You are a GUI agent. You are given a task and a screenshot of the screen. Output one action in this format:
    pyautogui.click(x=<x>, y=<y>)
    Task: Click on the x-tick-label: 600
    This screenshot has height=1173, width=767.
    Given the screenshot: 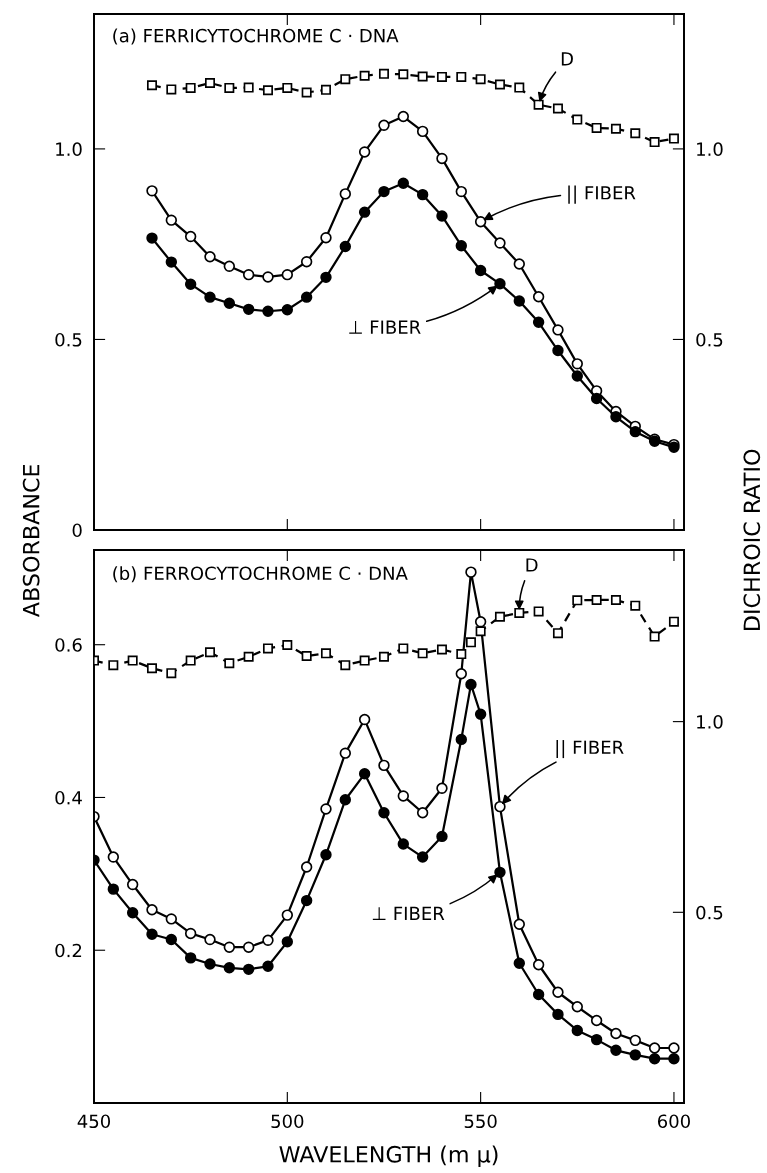 What is the action you would take?
    pyautogui.click(x=673, y=1121)
    